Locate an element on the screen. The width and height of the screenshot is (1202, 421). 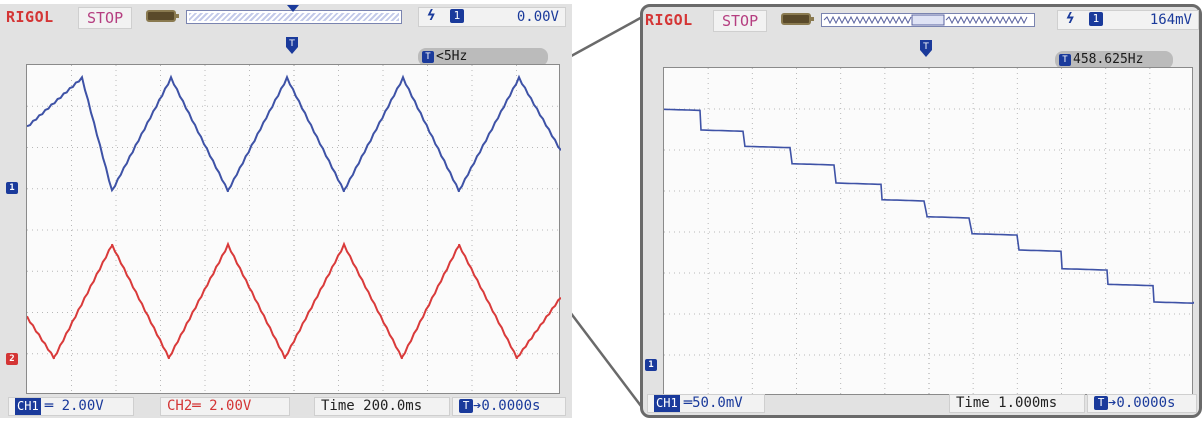
ch1-scale-readout: CH1 ═ 2.00V is located at coordinates (71, 406).